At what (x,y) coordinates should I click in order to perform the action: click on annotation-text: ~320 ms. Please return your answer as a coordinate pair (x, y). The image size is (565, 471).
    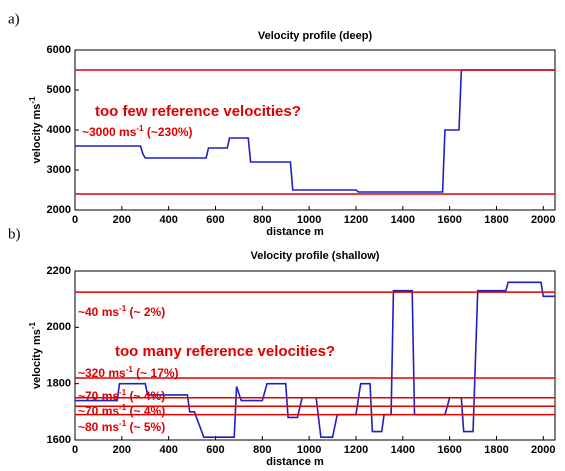
    Looking at the image, I should click on (102, 373).